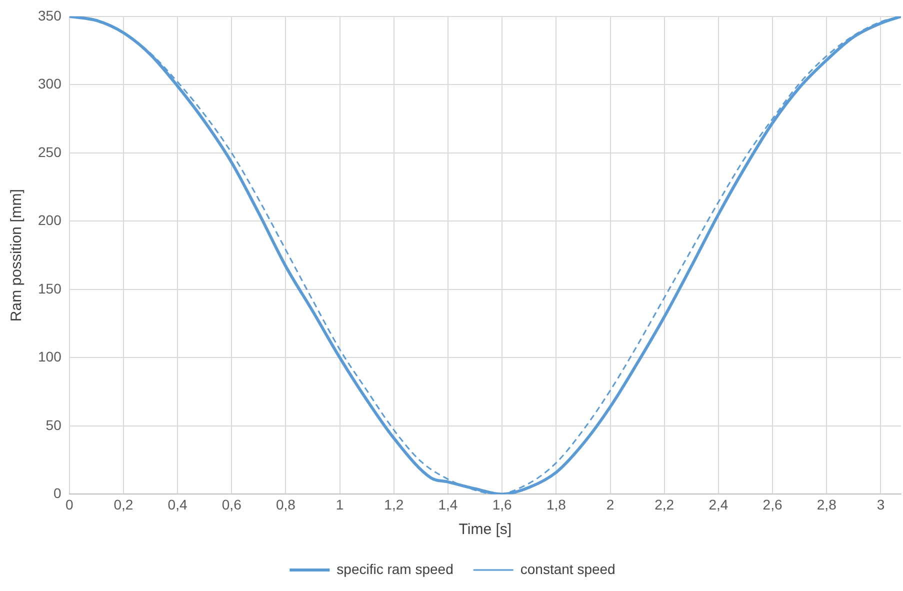 The width and height of the screenshot is (903, 591). What do you see at coordinates (54, 424) in the screenshot?
I see `y-tick-label: 50` at bounding box center [54, 424].